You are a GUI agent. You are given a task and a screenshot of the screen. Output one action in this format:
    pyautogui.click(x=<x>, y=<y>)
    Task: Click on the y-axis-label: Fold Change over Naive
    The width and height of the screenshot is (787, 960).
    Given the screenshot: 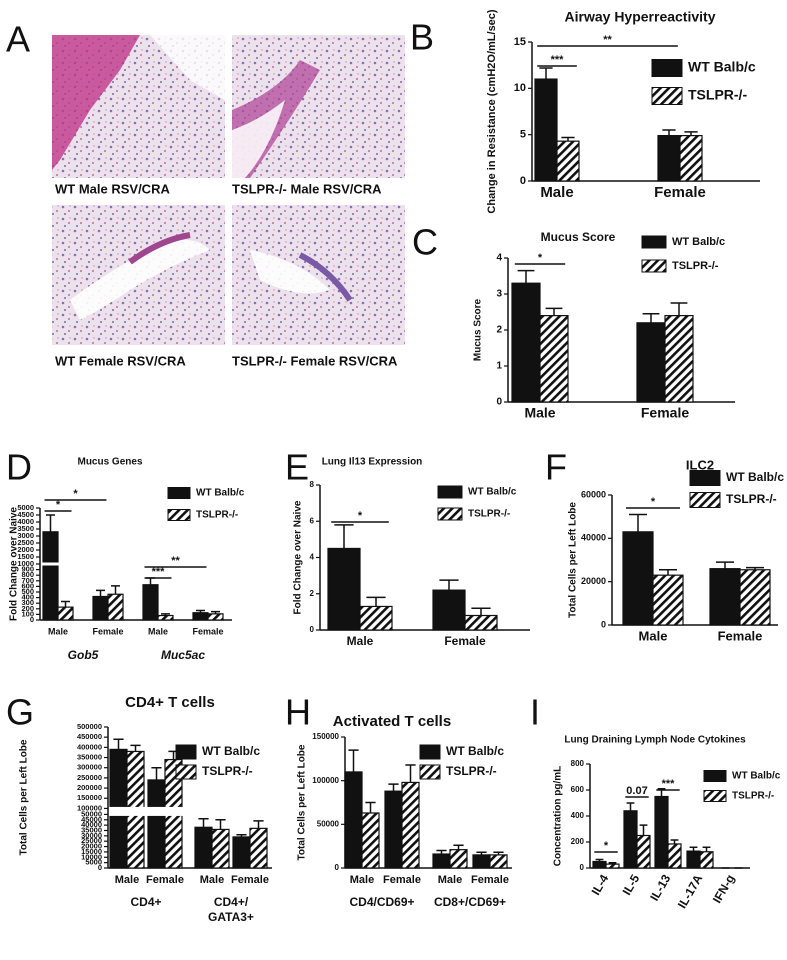 What is the action you would take?
    pyautogui.click(x=14, y=564)
    